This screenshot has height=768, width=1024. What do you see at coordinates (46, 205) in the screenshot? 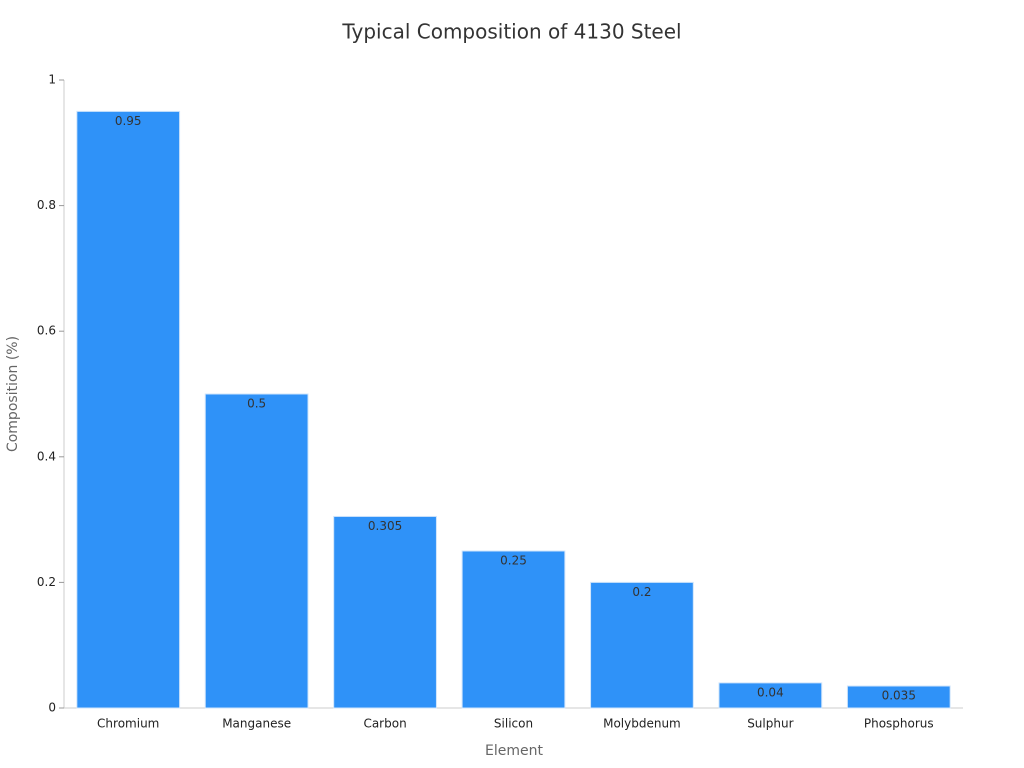
I see `y-tick-label: 0.8` at bounding box center [46, 205].